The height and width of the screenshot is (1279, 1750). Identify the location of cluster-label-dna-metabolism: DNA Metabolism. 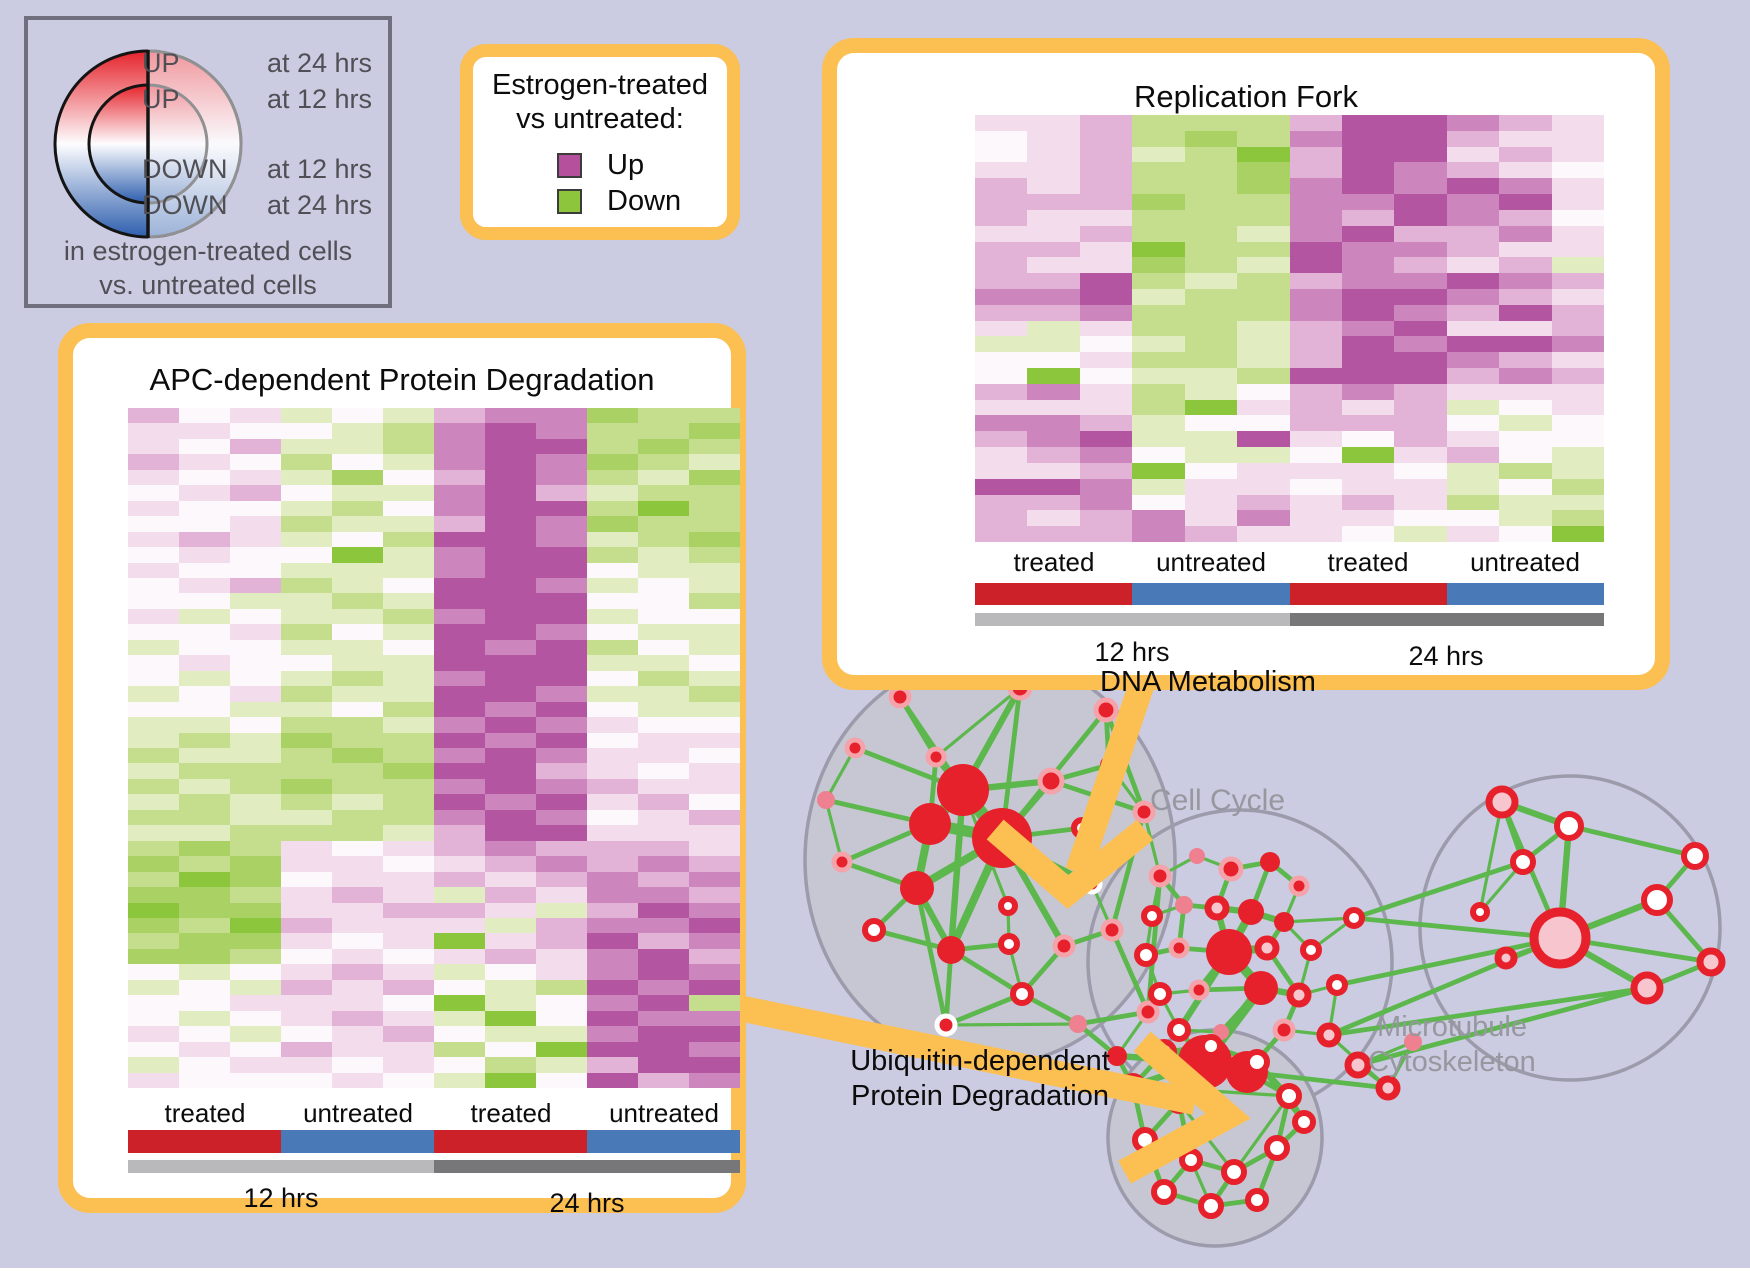
(1208, 682).